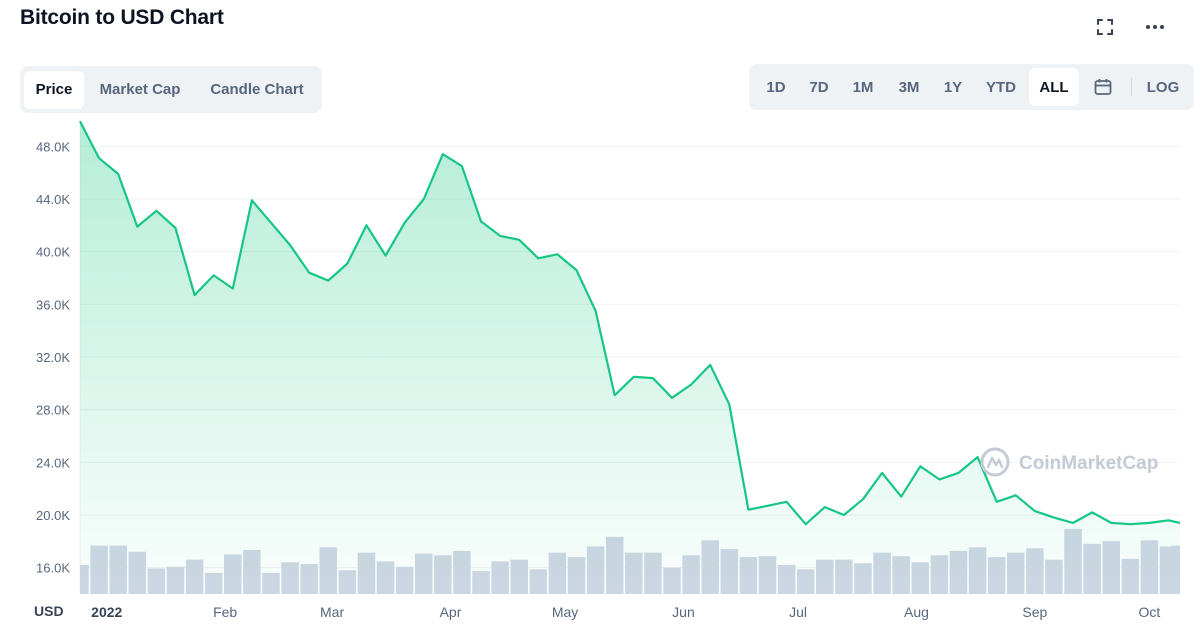  What do you see at coordinates (863, 87) in the screenshot?
I see `range-1m: 1M` at bounding box center [863, 87].